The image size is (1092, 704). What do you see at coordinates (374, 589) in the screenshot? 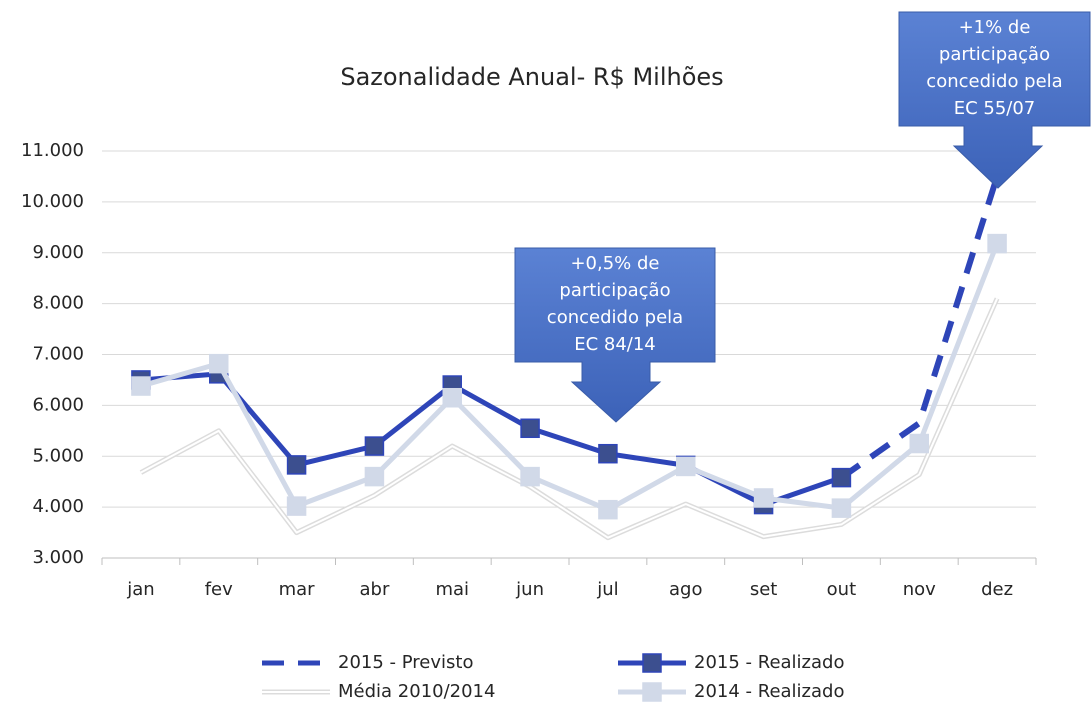
I see `x-tick-label: abr` at bounding box center [374, 589].